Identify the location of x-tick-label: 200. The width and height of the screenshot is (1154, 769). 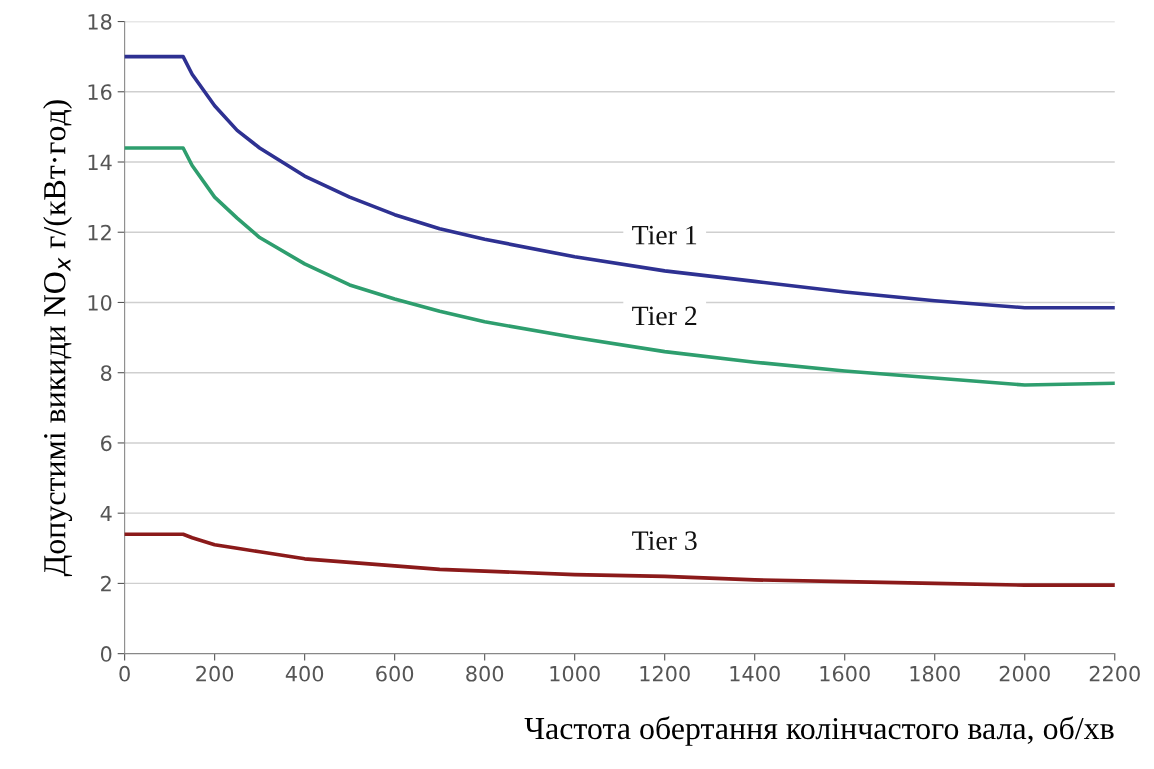
(215, 673).